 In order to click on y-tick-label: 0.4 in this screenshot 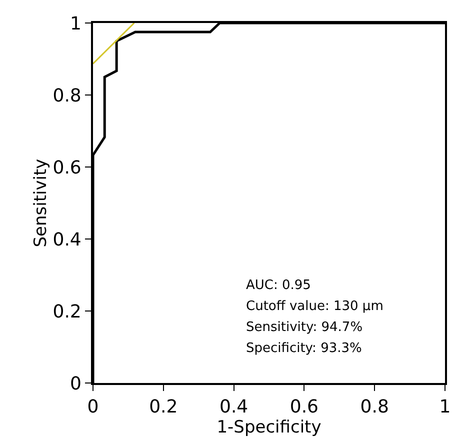, I will do `click(67, 239)`.